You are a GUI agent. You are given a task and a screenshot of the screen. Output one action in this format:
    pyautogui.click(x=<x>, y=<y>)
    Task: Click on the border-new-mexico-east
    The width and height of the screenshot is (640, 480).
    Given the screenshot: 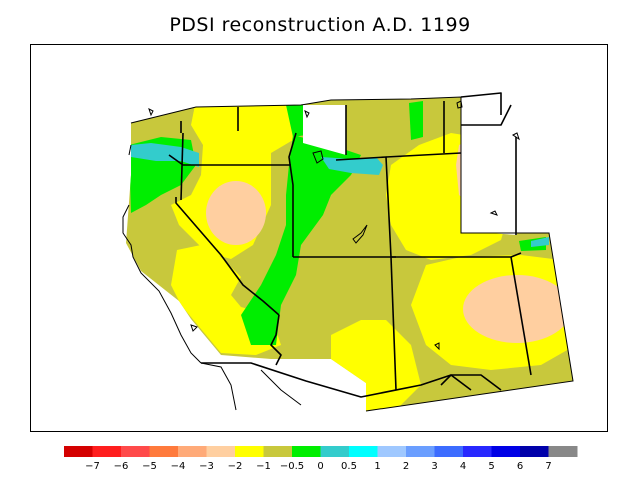 What is the action you would take?
    pyautogui.click(x=521, y=316)
    